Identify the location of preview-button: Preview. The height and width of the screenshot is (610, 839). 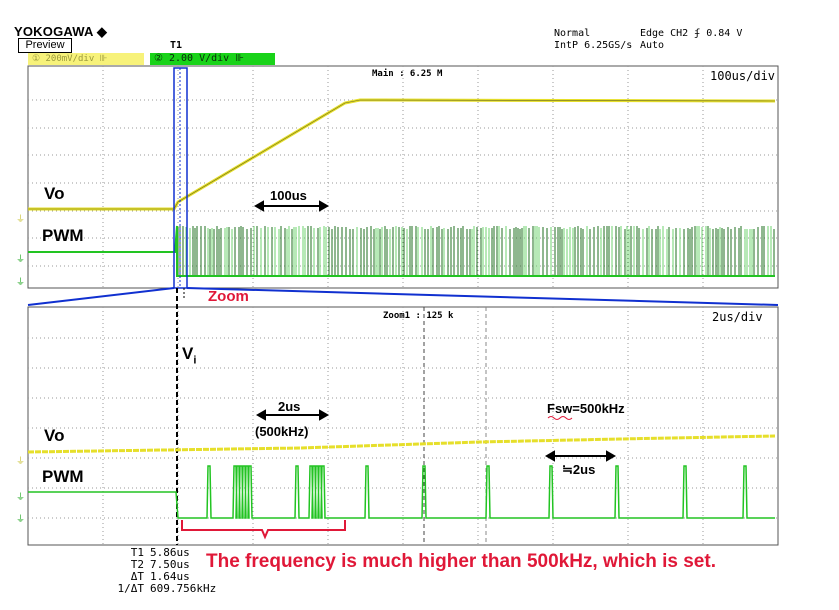
(45, 45).